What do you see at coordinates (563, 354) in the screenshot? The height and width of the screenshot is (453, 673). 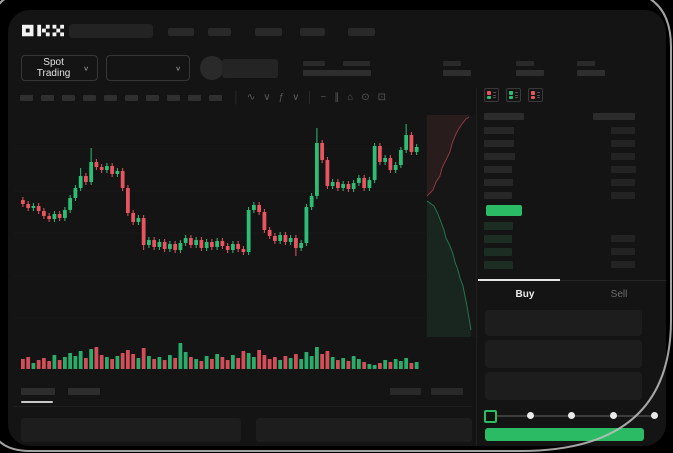 I see `amount-input-placeholder` at bounding box center [563, 354].